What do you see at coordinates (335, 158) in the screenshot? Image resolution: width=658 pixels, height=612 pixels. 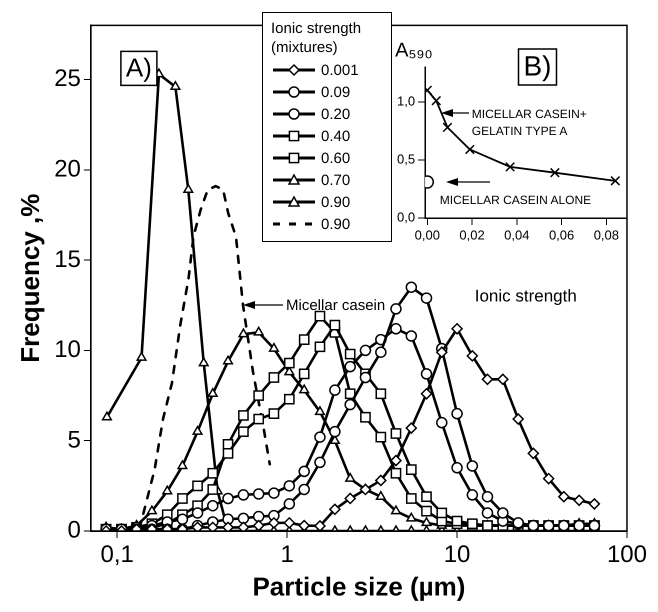 I see `legend-label: 0.60` at bounding box center [335, 158].